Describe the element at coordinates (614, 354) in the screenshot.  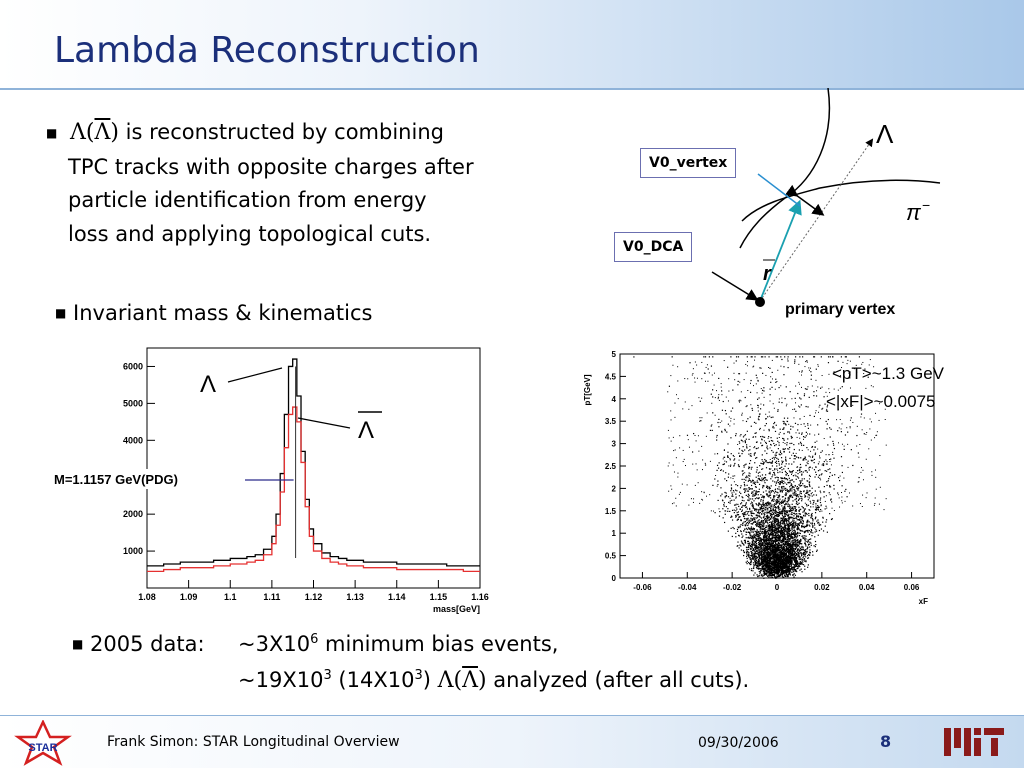
I see `y-tick-label: 5` at that location.